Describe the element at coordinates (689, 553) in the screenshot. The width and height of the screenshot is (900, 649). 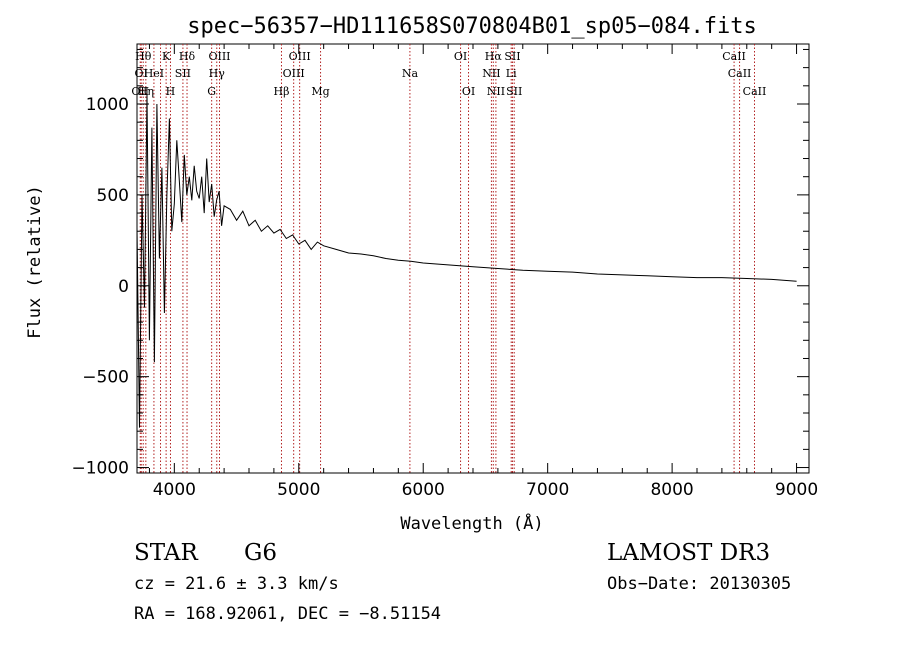
I see `survey-name: LAMOST DR3` at that location.